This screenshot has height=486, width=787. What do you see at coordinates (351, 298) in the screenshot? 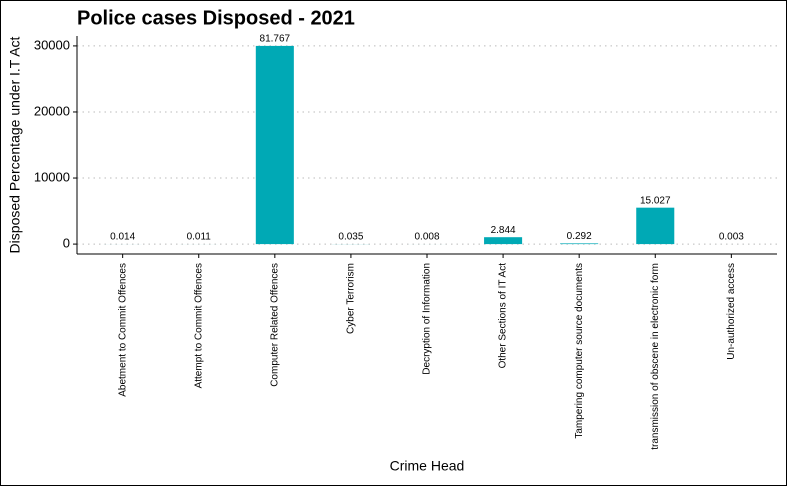
I see `x-tick-label: Cyber Terrorism` at bounding box center [351, 298].